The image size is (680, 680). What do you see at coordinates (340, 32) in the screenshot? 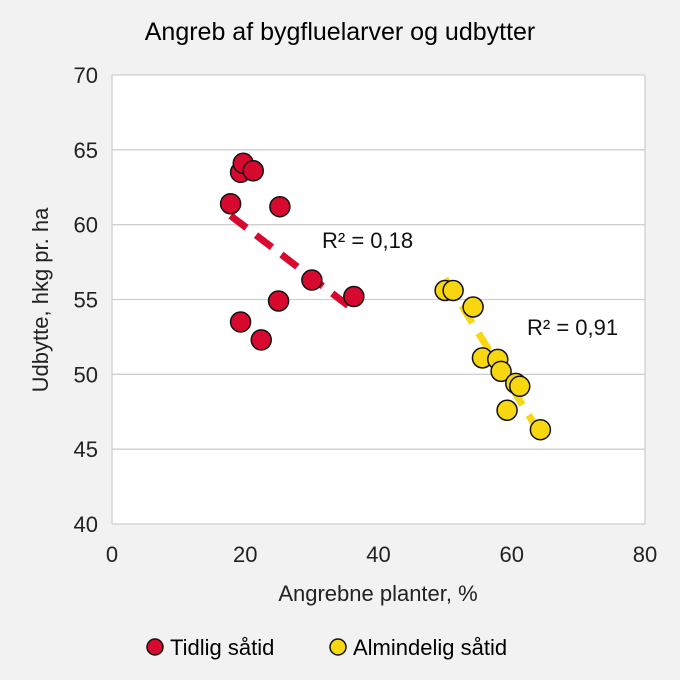
I see `chart-title: Angreb af bygfluelarver og udbytter` at bounding box center [340, 32].